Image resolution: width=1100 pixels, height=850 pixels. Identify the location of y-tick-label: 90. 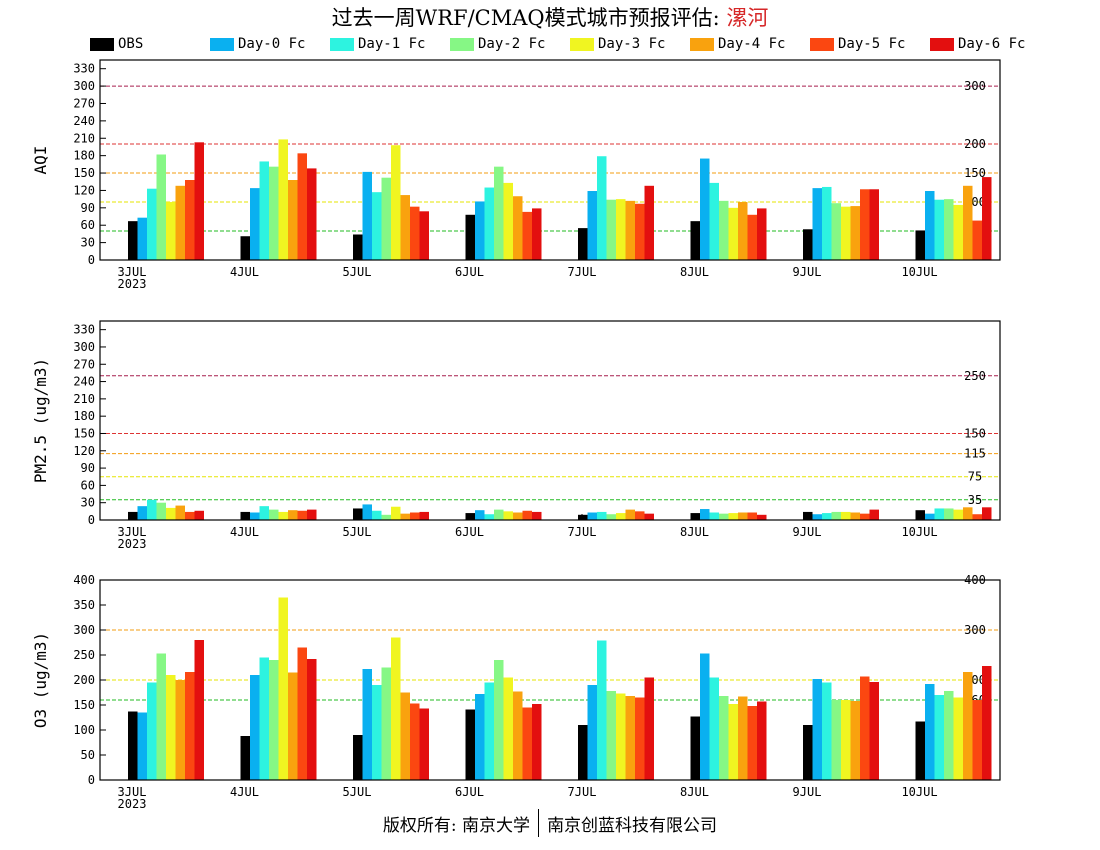
(88, 208).